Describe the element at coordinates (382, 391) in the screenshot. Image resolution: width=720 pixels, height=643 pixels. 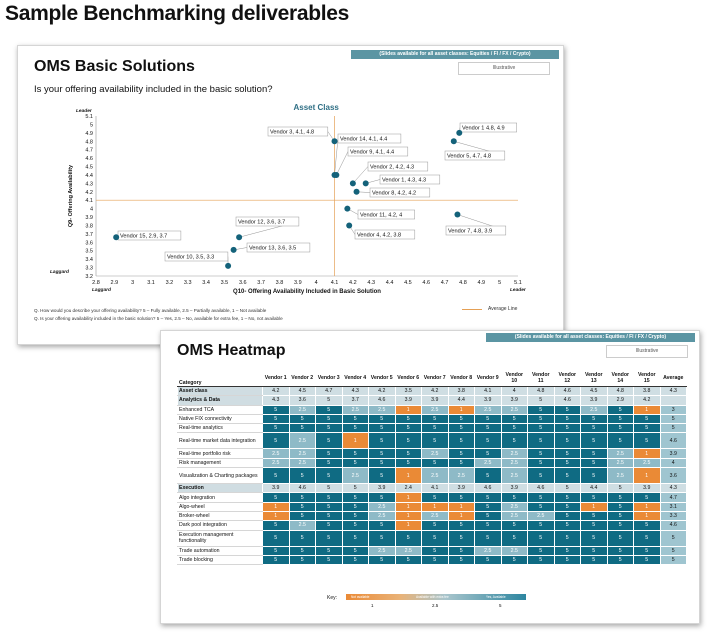
I see `score-cell: 4.2` at that location.